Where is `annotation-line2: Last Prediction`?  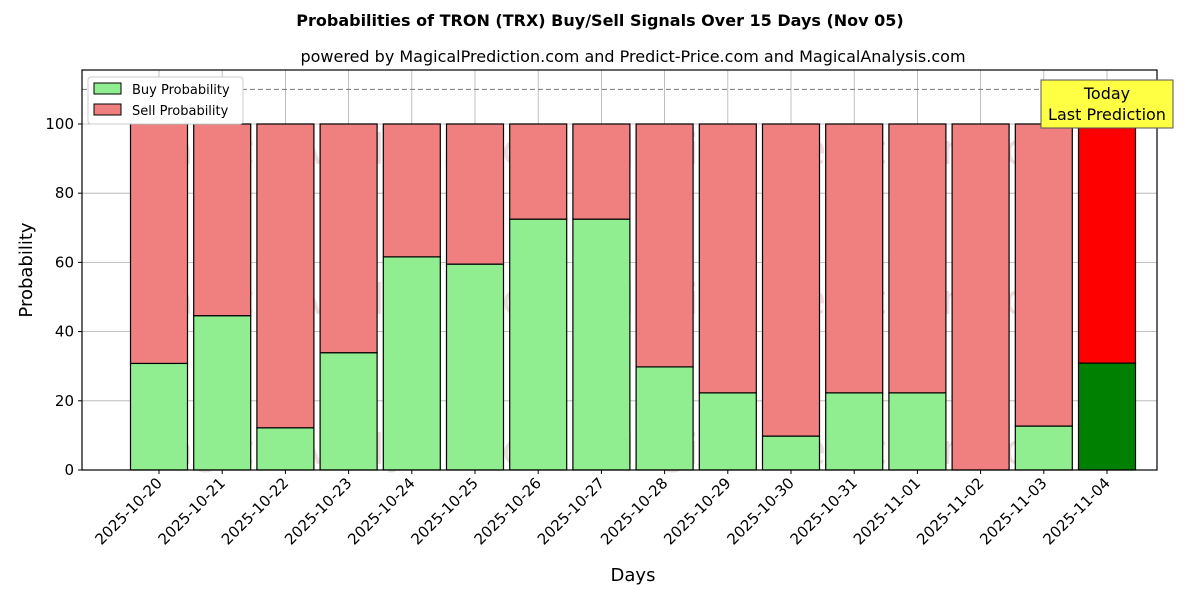
annotation-line2: Last Prediction is located at coordinates (1107, 114).